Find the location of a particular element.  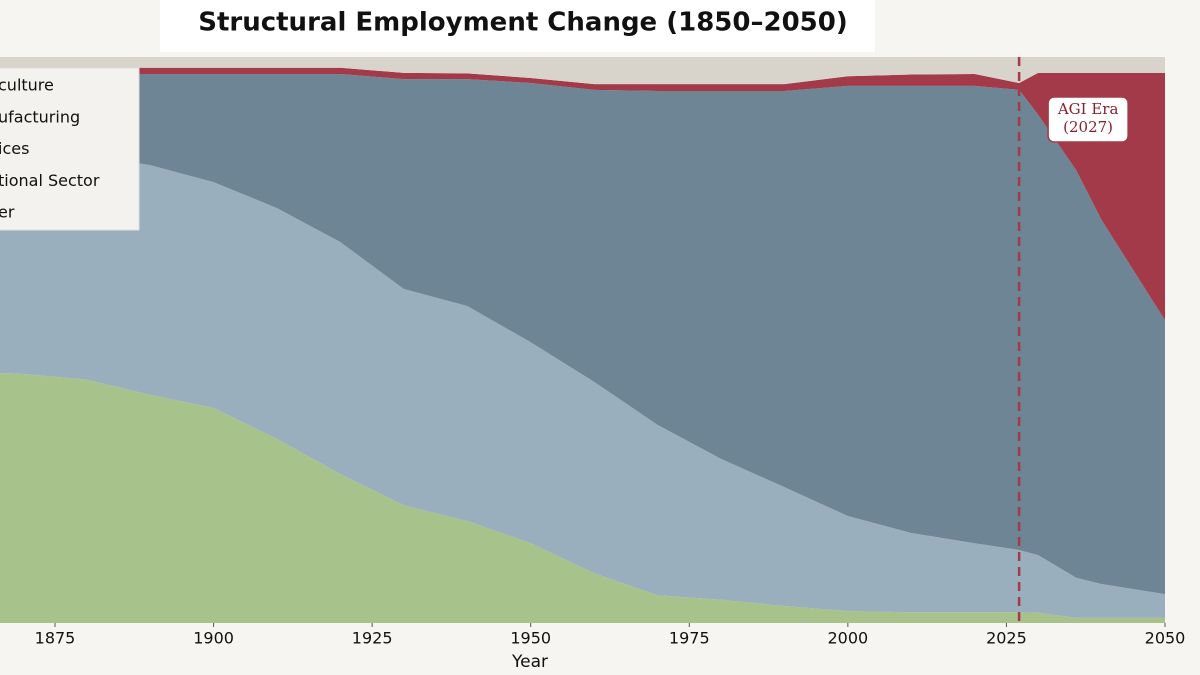

x-tick-label: 2050 is located at coordinates (1165, 638).